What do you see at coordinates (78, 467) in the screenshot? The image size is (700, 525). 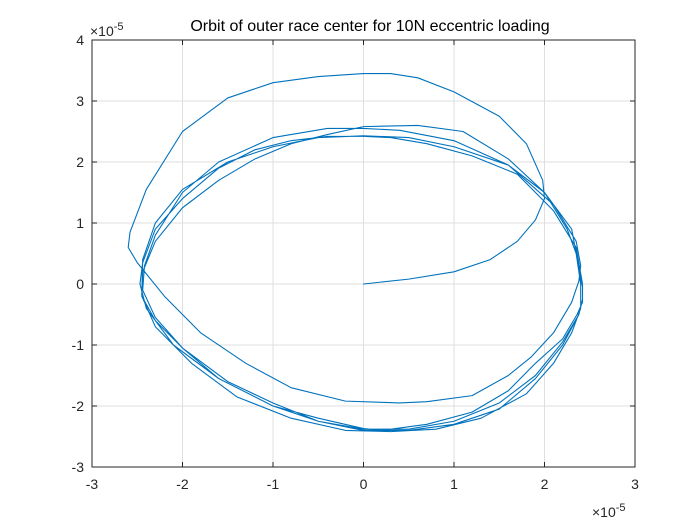 I see `y-tick-label: -3` at bounding box center [78, 467].